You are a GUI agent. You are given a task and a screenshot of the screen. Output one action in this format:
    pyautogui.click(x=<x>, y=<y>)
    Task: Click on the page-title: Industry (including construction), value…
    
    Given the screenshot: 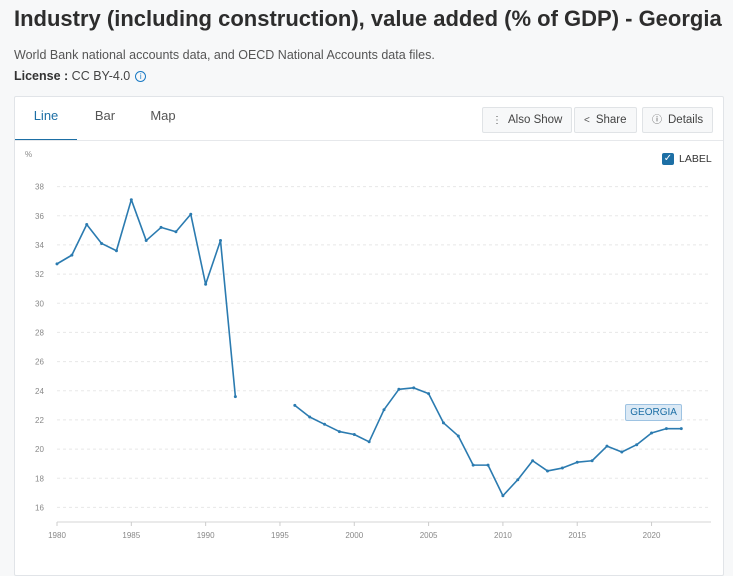 What is the action you would take?
    pyautogui.click(x=368, y=18)
    